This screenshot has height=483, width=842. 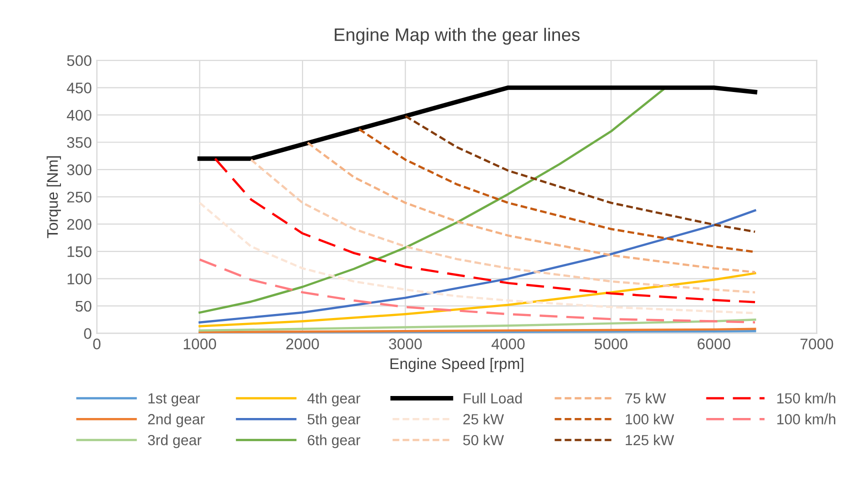 I want to click on legend-label: Full Load, so click(x=493, y=398).